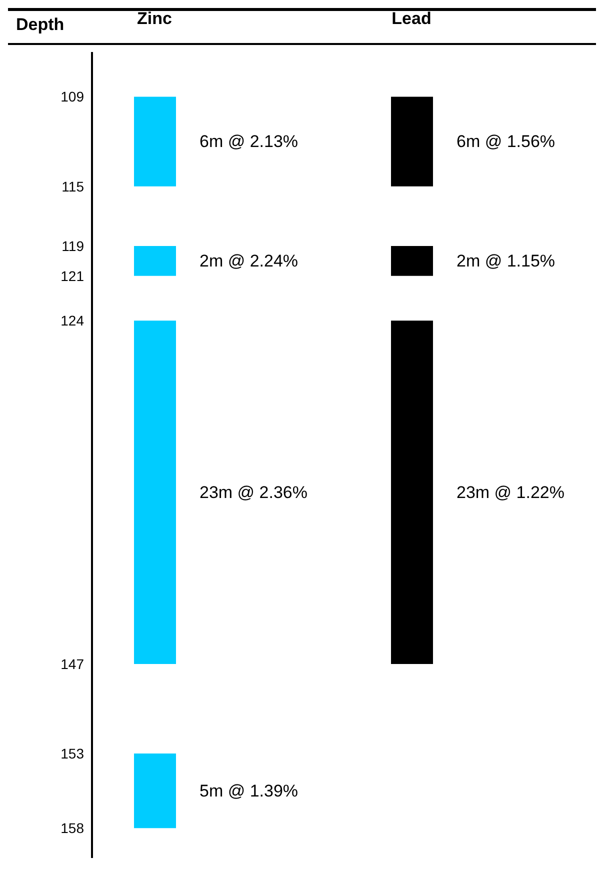 Image resolution: width=604 pixels, height=884 pixels. What do you see at coordinates (154, 18) in the screenshot?
I see `x-tick-label: Zinc` at bounding box center [154, 18].